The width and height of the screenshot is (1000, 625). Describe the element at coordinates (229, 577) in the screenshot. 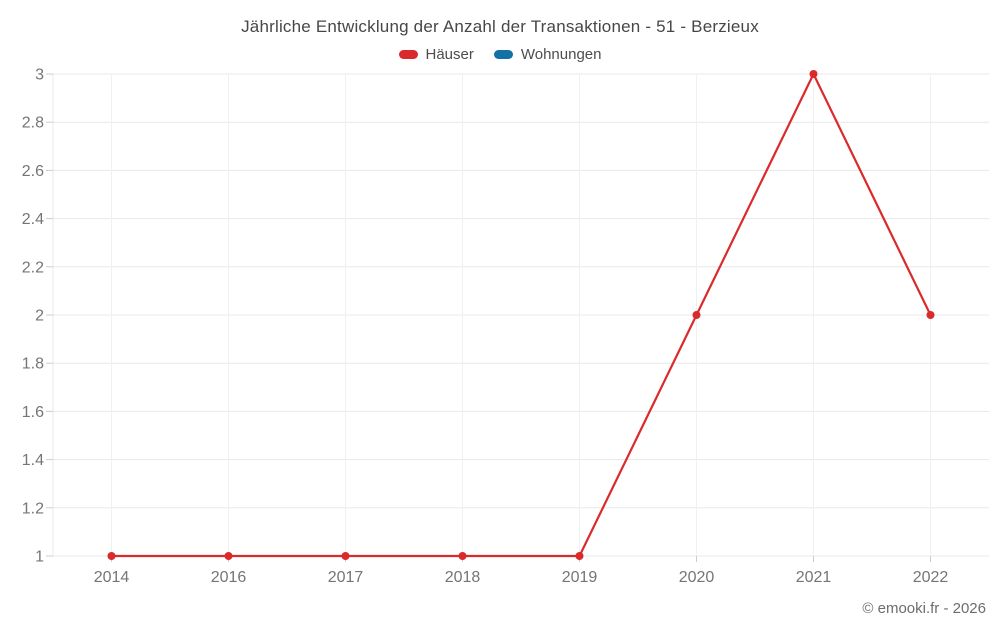

I see `x-axis-label: 2016` at that location.